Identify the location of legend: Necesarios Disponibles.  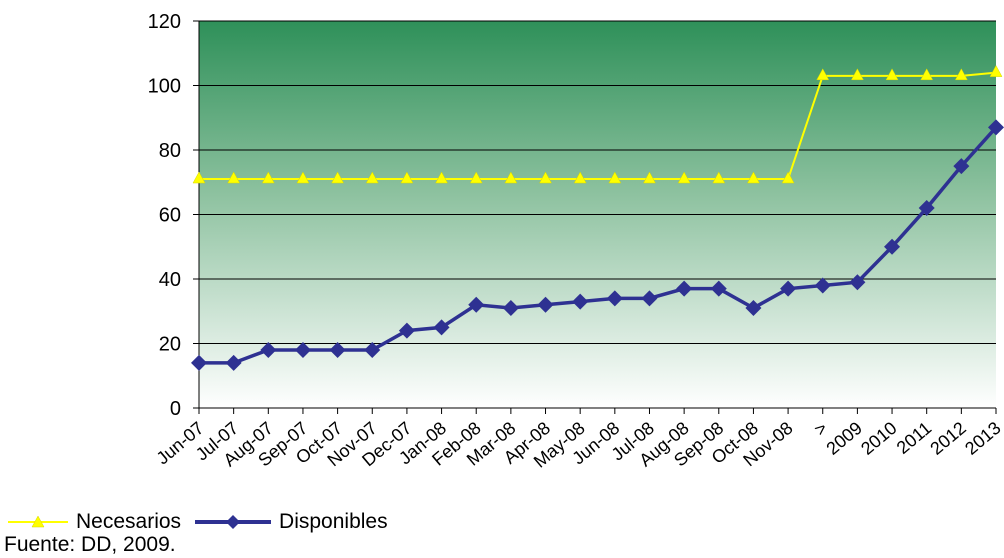
(205, 522).